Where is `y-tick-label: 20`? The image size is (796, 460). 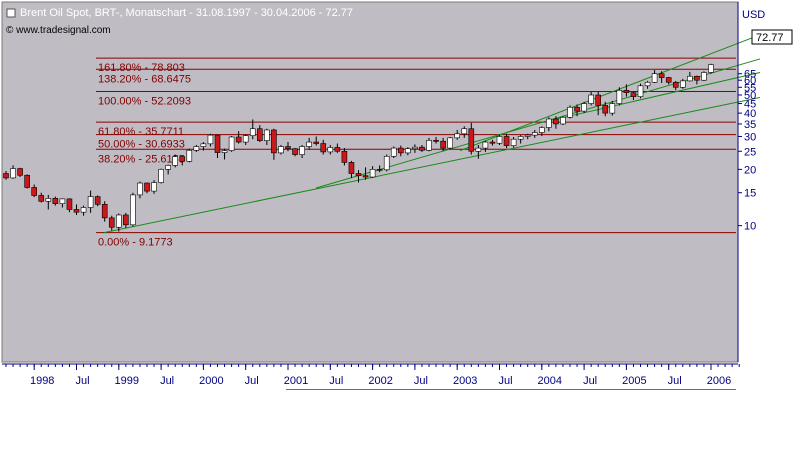 y-tick-label: 20 is located at coordinates (750, 170).